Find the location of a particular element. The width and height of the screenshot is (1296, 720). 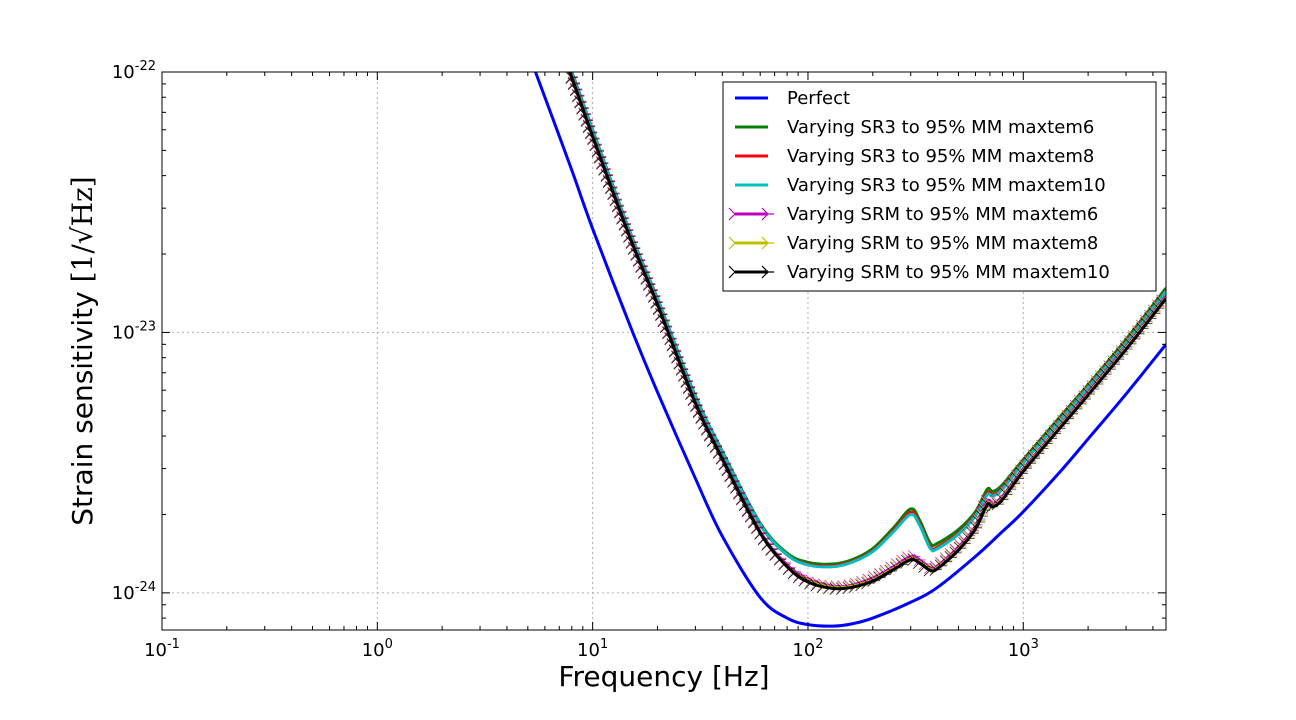

legend-entry: Varying SR3 to 95% MM maxtem6 is located at coordinates (914, 127).